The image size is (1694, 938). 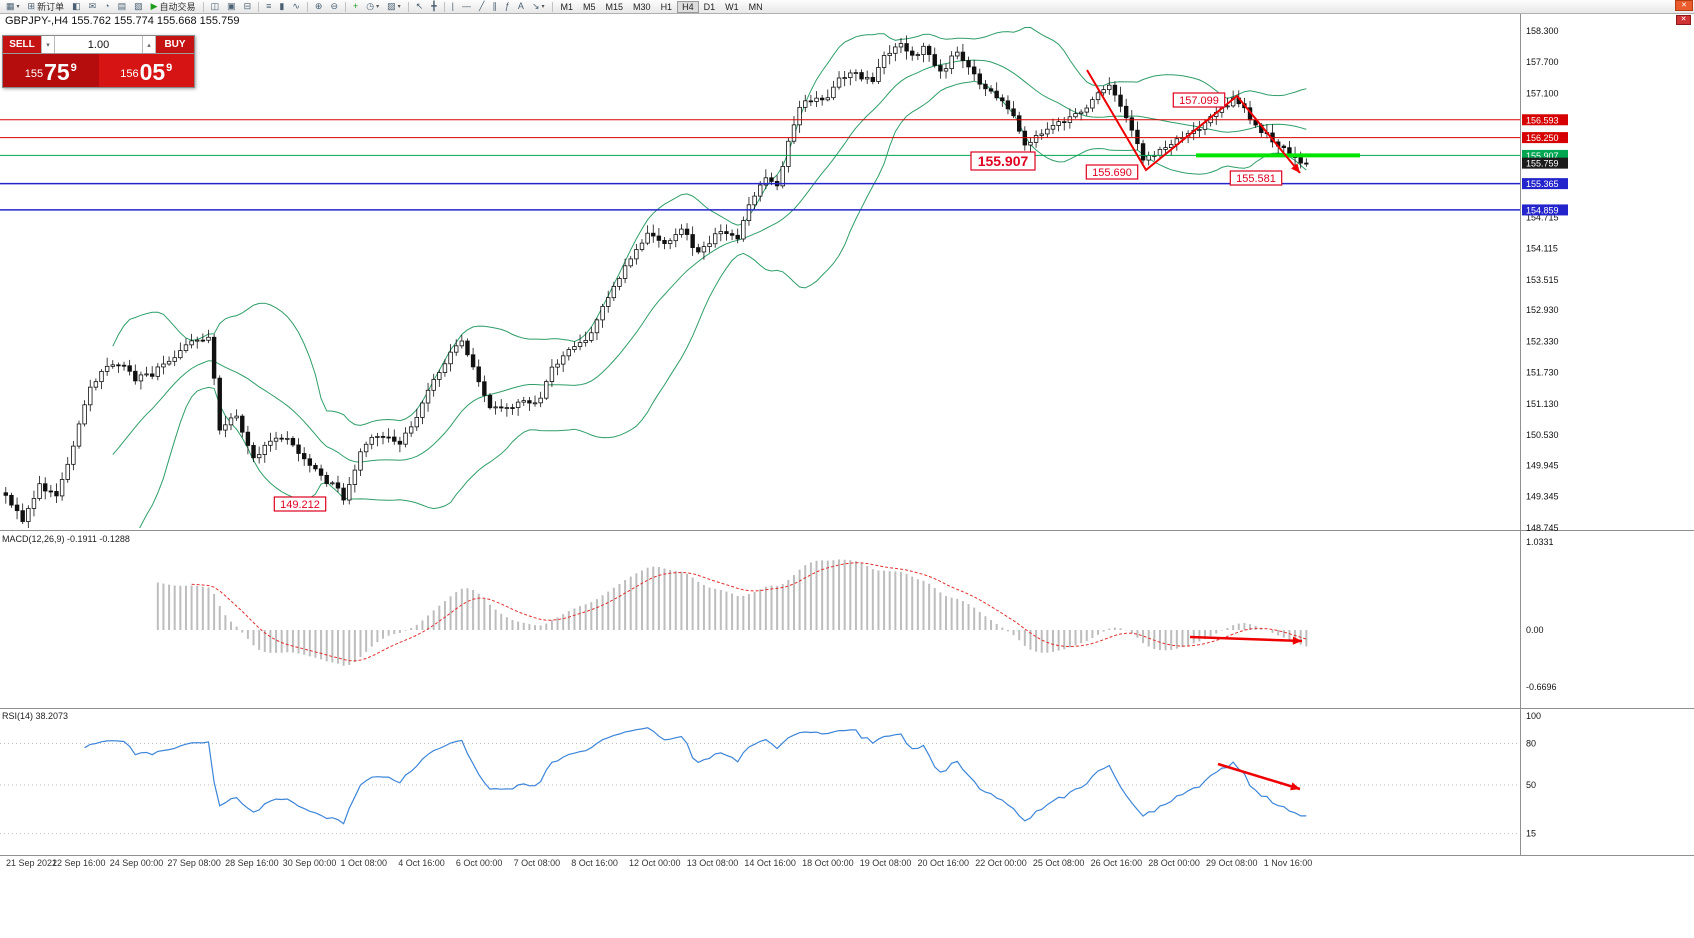 What do you see at coordinates (31, 863) in the screenshot?
I see `svg-text: 21 Sep 2021` at bounding box center [31, 863].